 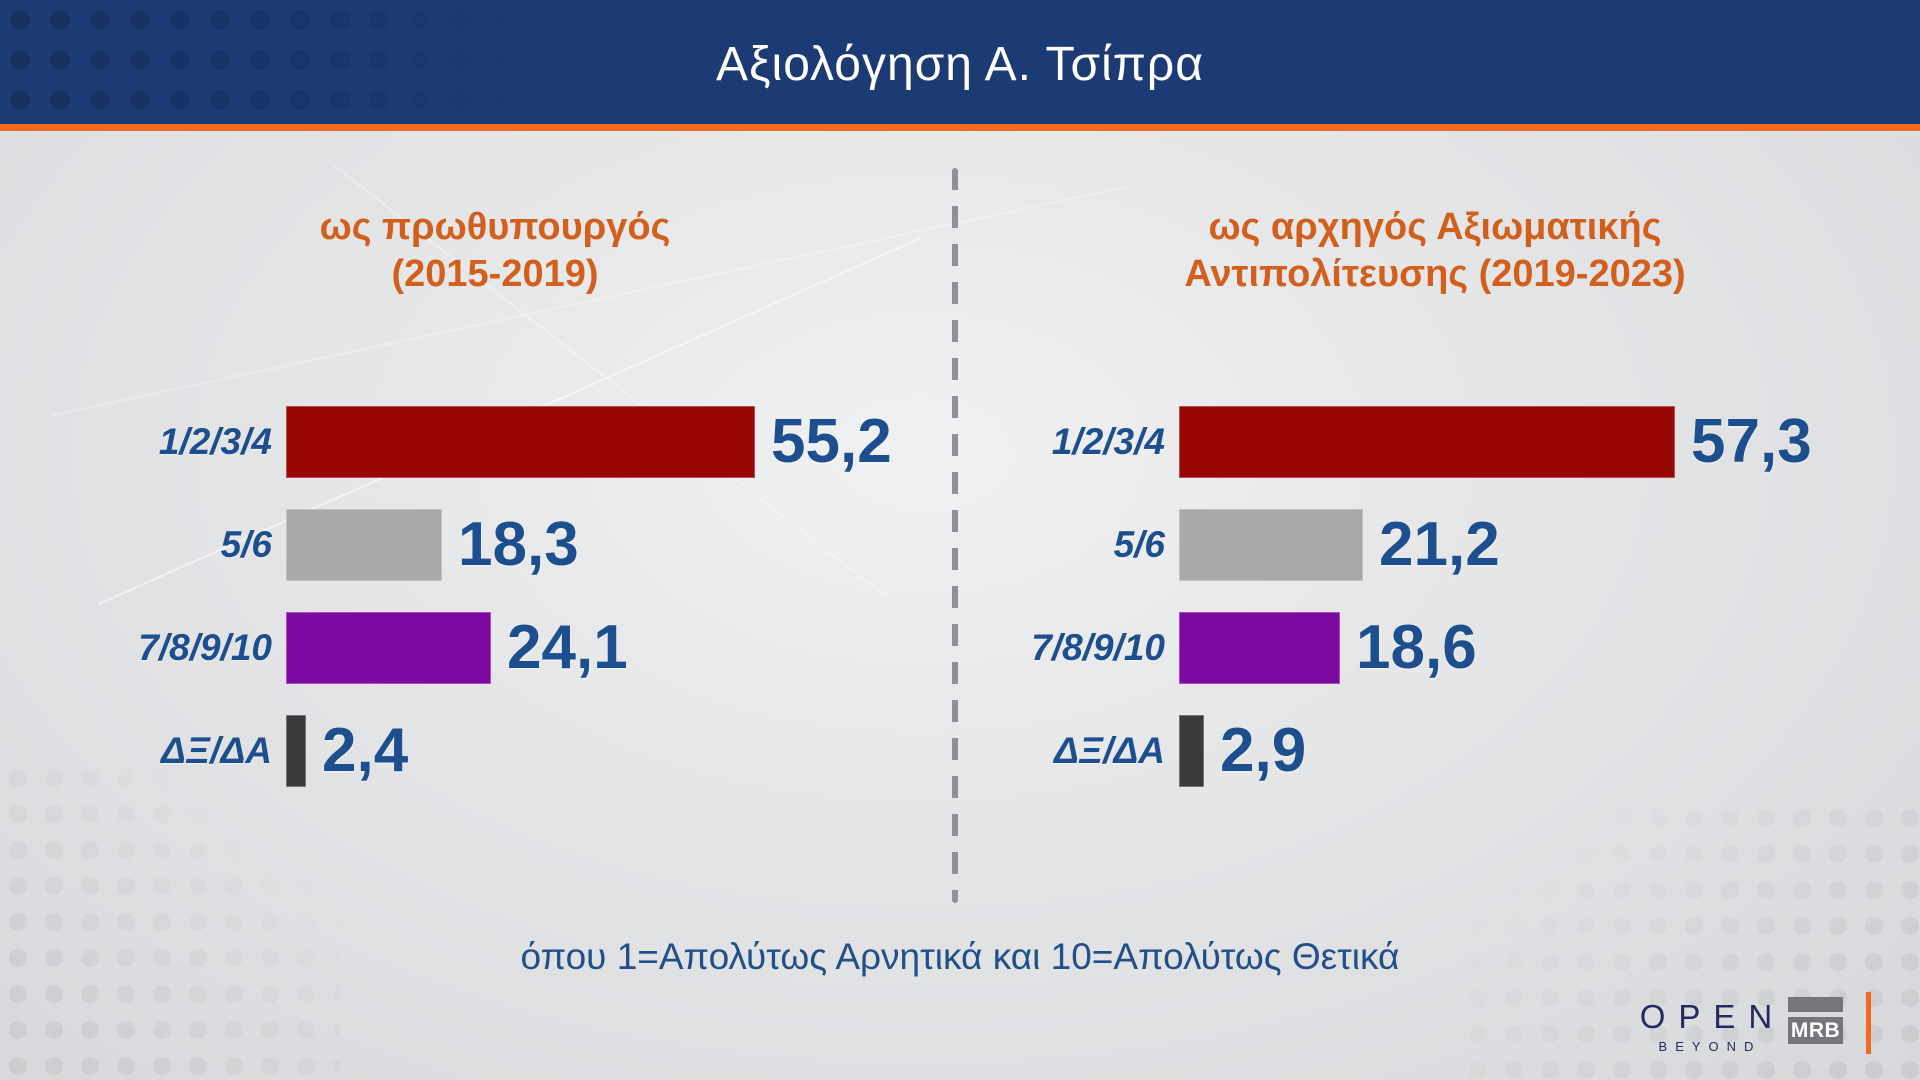 What do you see at coordinates (518, 544) in the screenshot?
I see `value-label: 18,3` at bounding box center [518, 544].